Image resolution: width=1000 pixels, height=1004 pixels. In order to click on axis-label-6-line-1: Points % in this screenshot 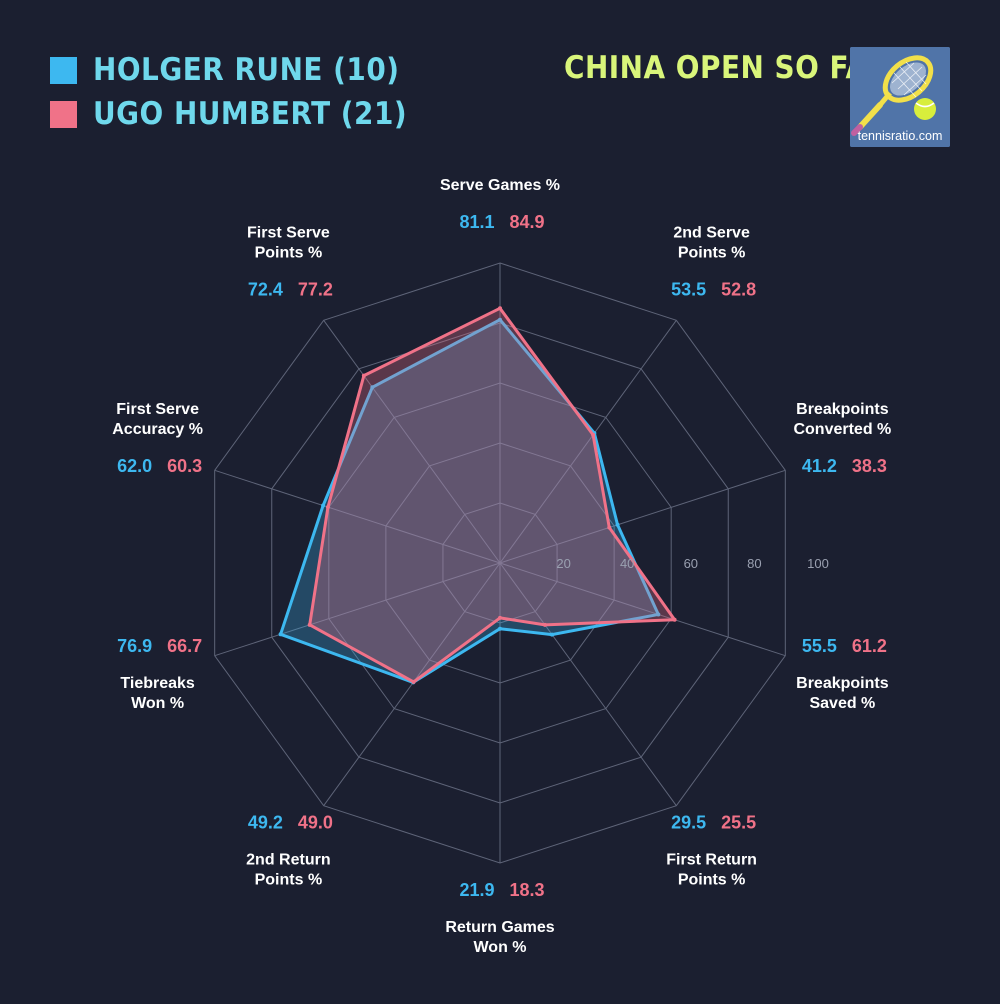, I will do `click(289, 879)`.